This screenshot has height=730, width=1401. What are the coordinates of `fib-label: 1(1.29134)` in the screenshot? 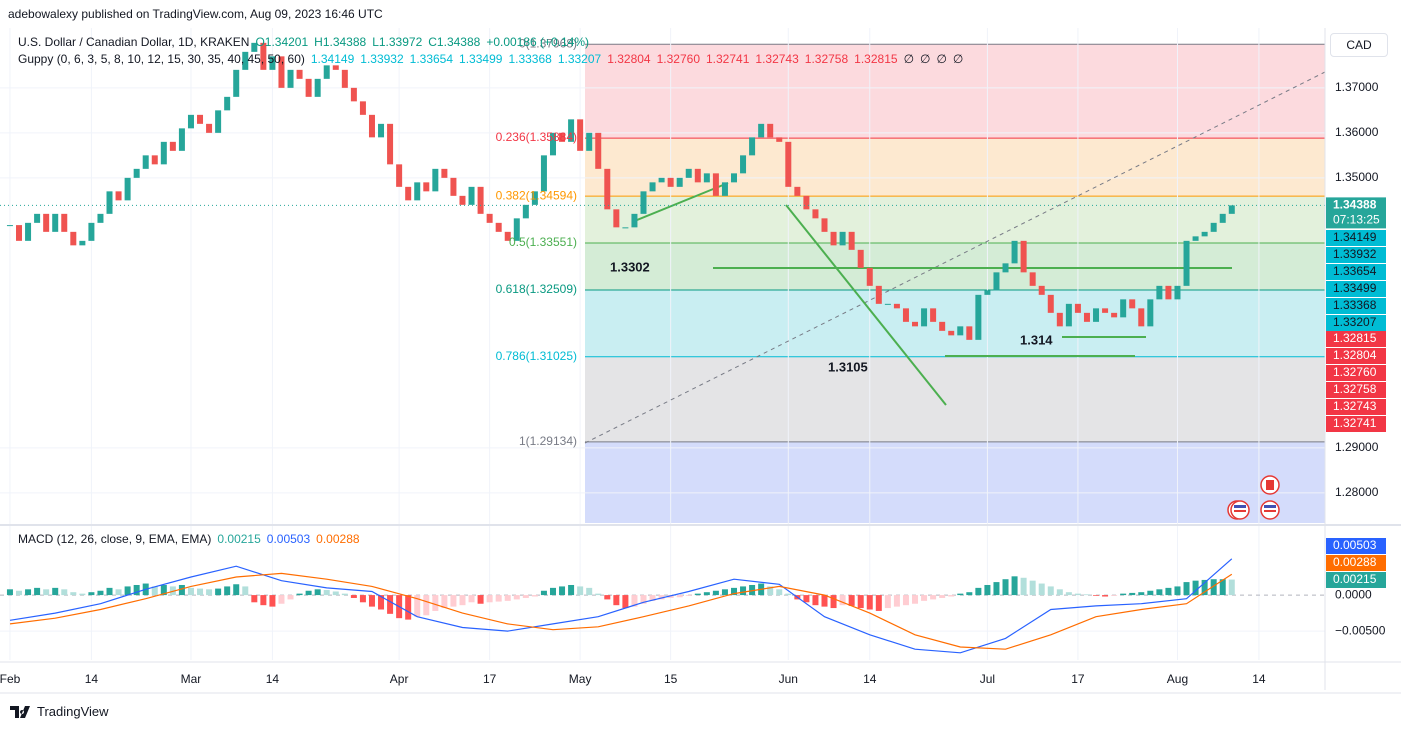 It's located at (548, 441).